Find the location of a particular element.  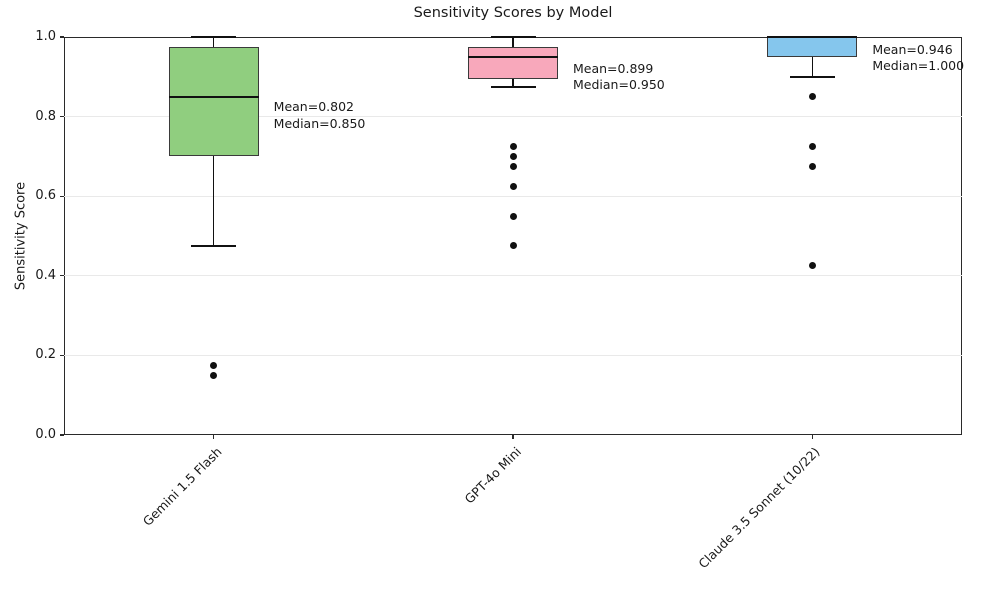

y-tick-label: 0.6 is located at coordinates (45, 196).